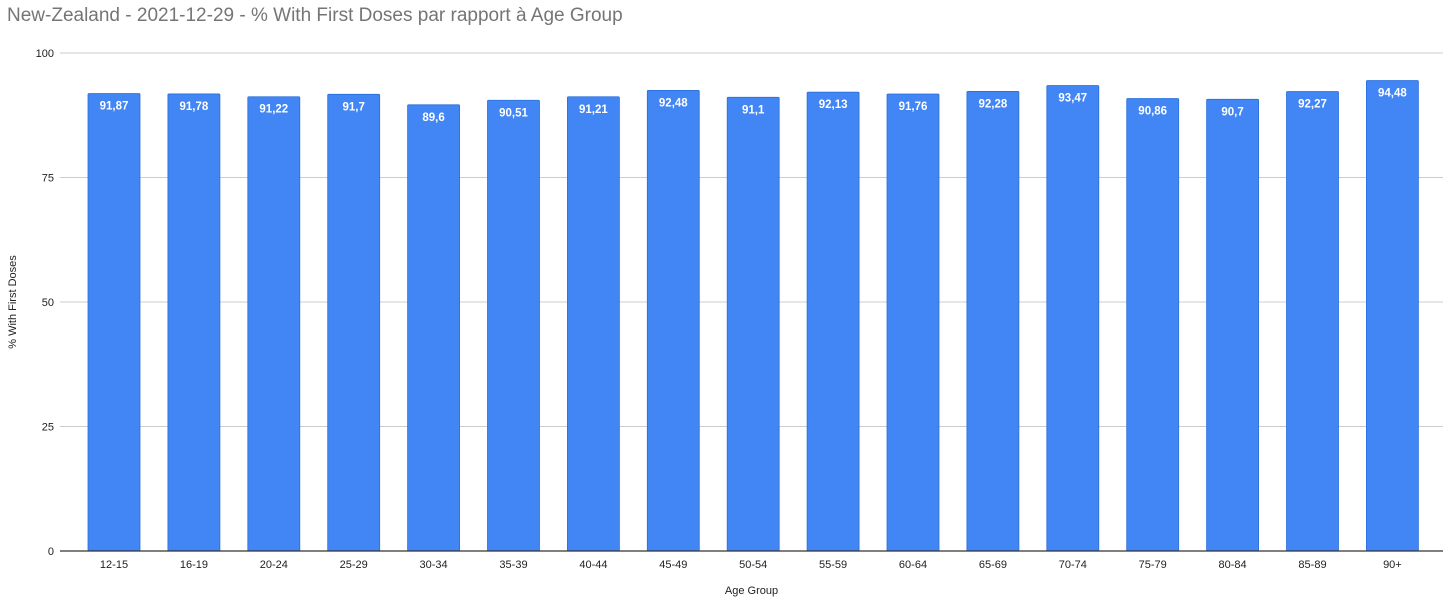 This screenshot has height=603, width=1456. Describe the element at coordinates (114, 565) in the screenshot. I see `x-tick-label: 12-15` at that location.